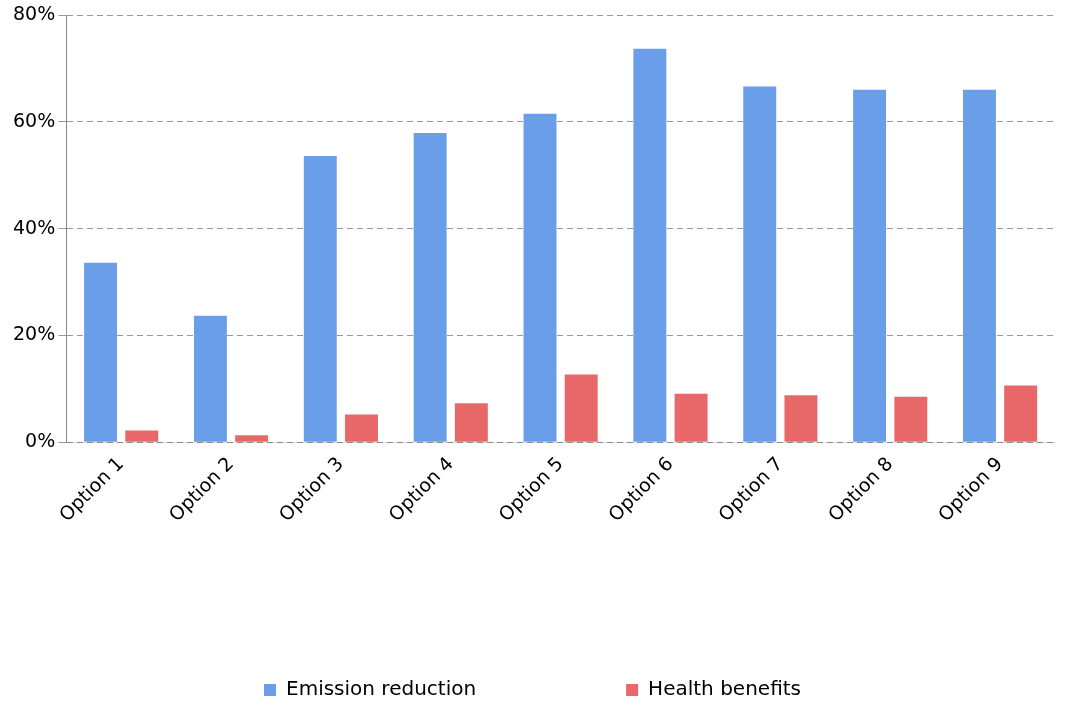  I want to click on y-tick-label: 60%, so click(34, 119).